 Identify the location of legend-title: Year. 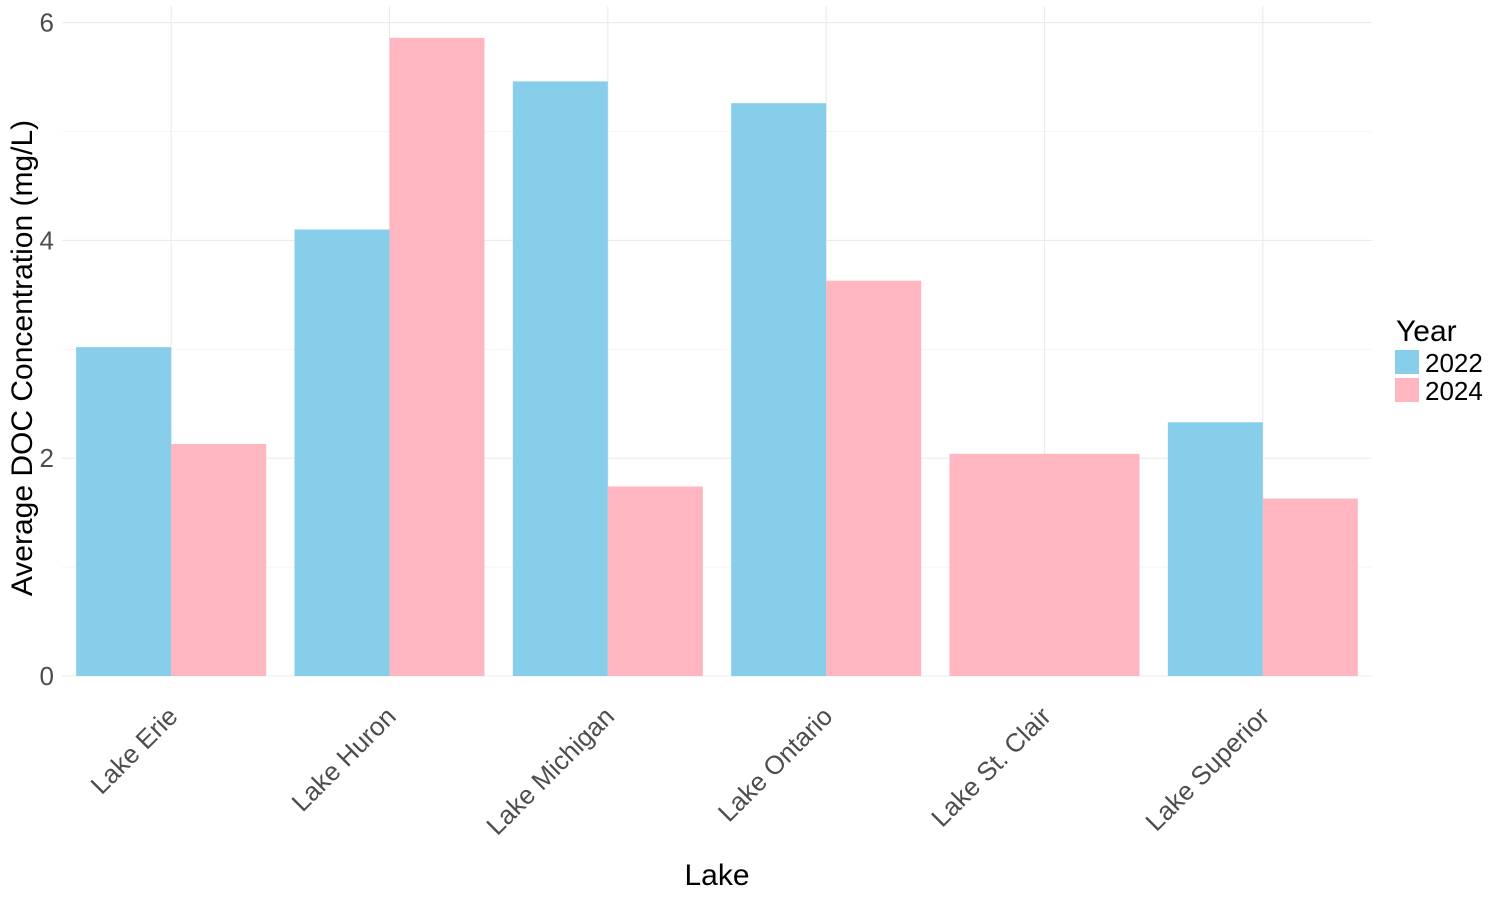
(1426, 331).